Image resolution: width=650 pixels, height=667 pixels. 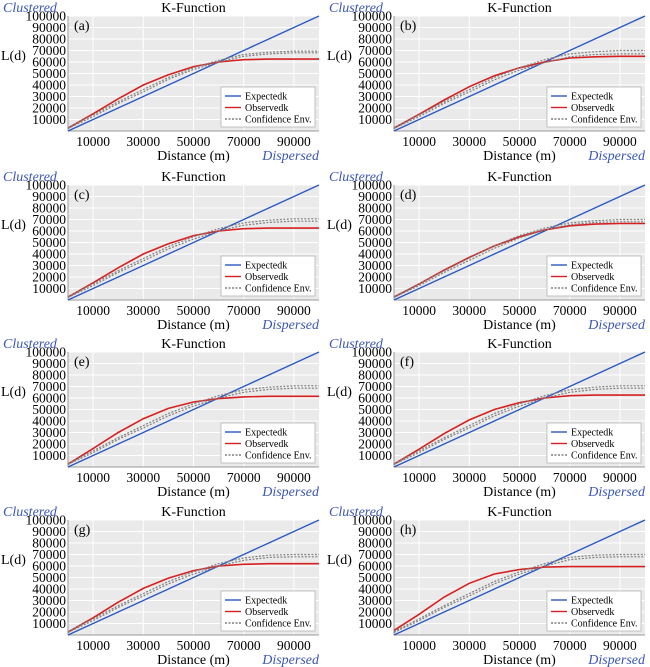 I want to click on y-tick-label: 20000, so click(x=375, y=444).